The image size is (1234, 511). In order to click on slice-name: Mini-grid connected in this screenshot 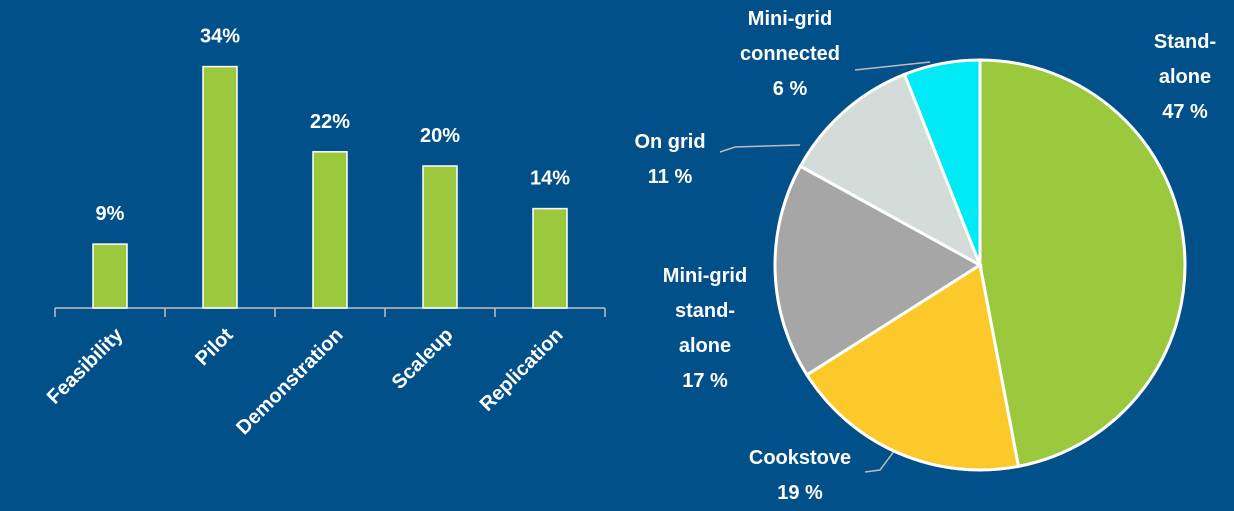, I will do `click(790, 36)`.